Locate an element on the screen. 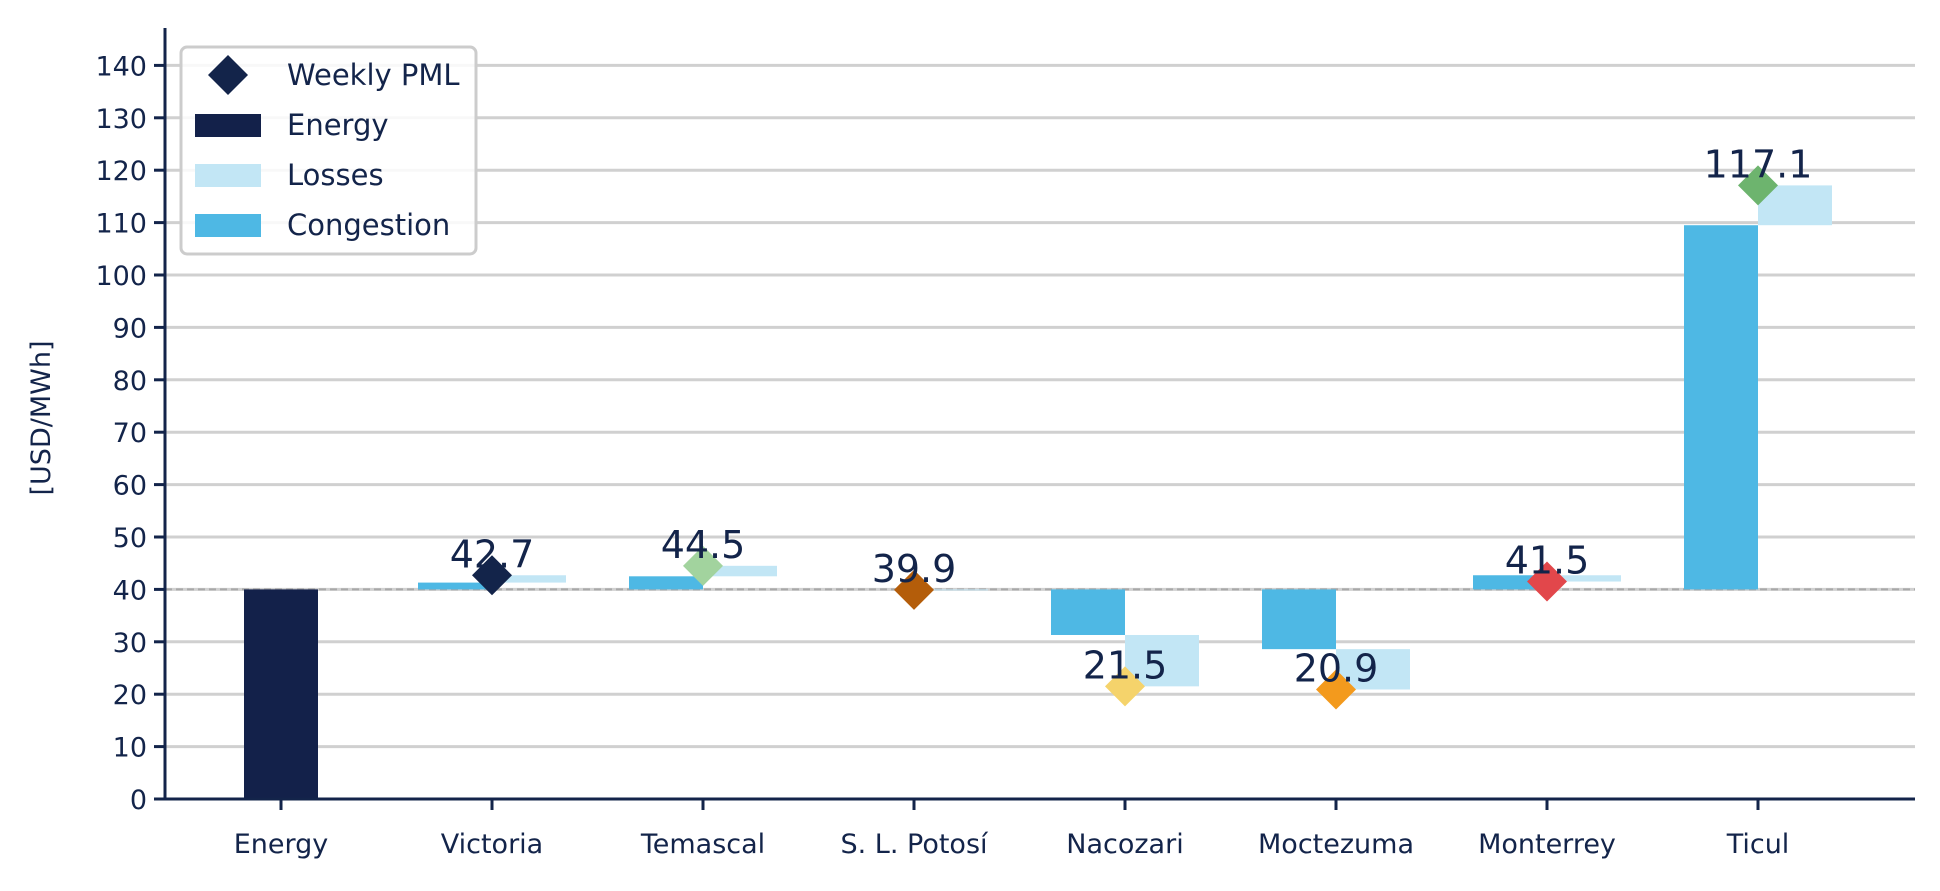  legend: Weekly PML Energy Losses Congestion is located at coordinates (328, 150).